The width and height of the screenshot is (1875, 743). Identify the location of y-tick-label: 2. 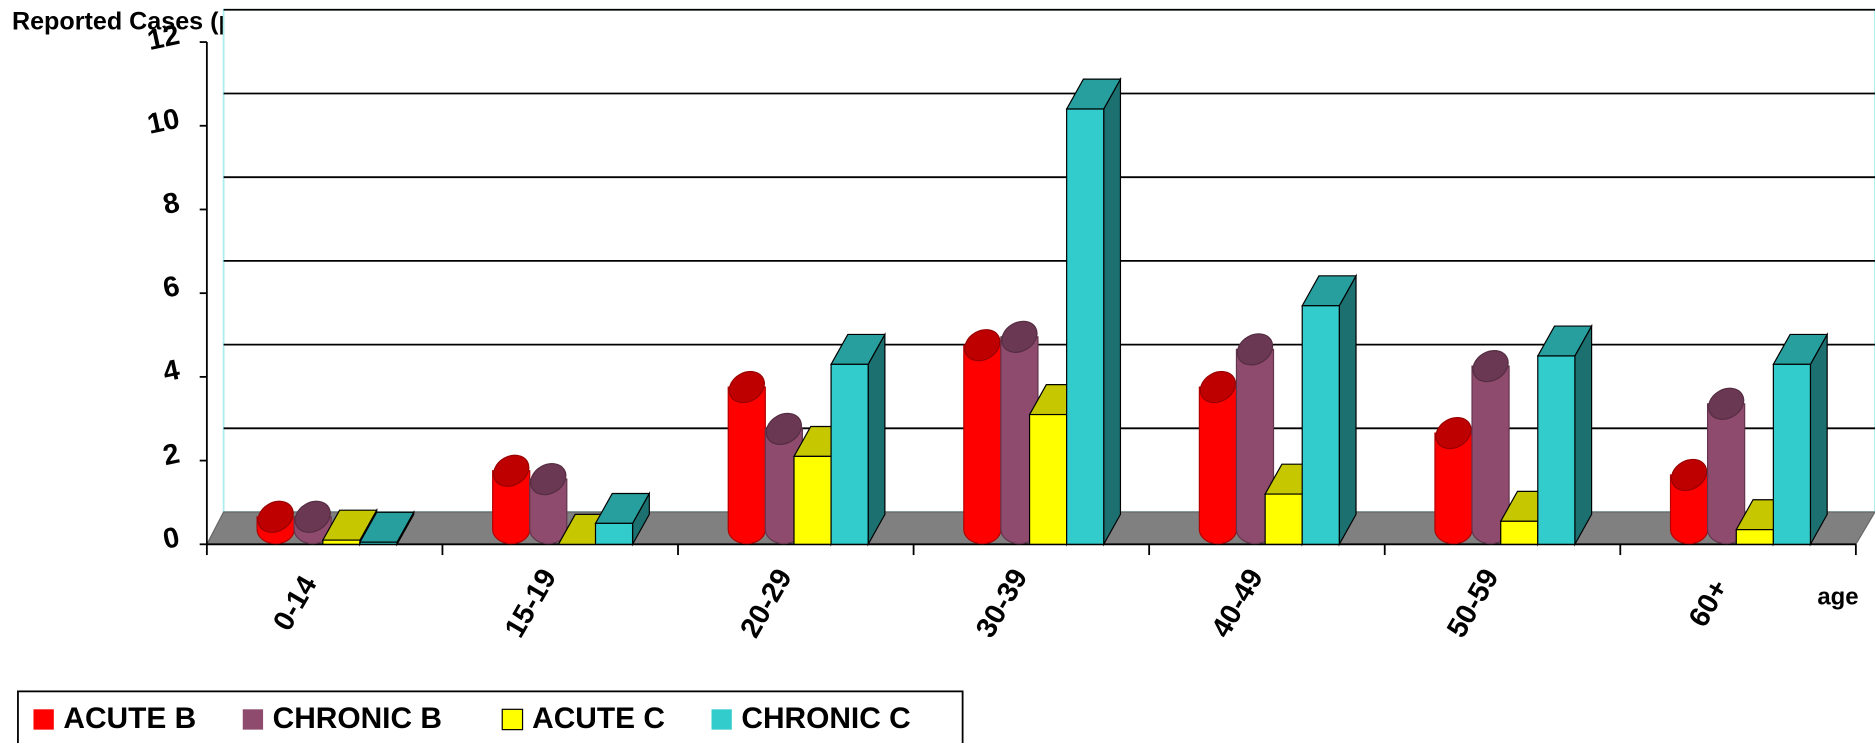
(171, 455).